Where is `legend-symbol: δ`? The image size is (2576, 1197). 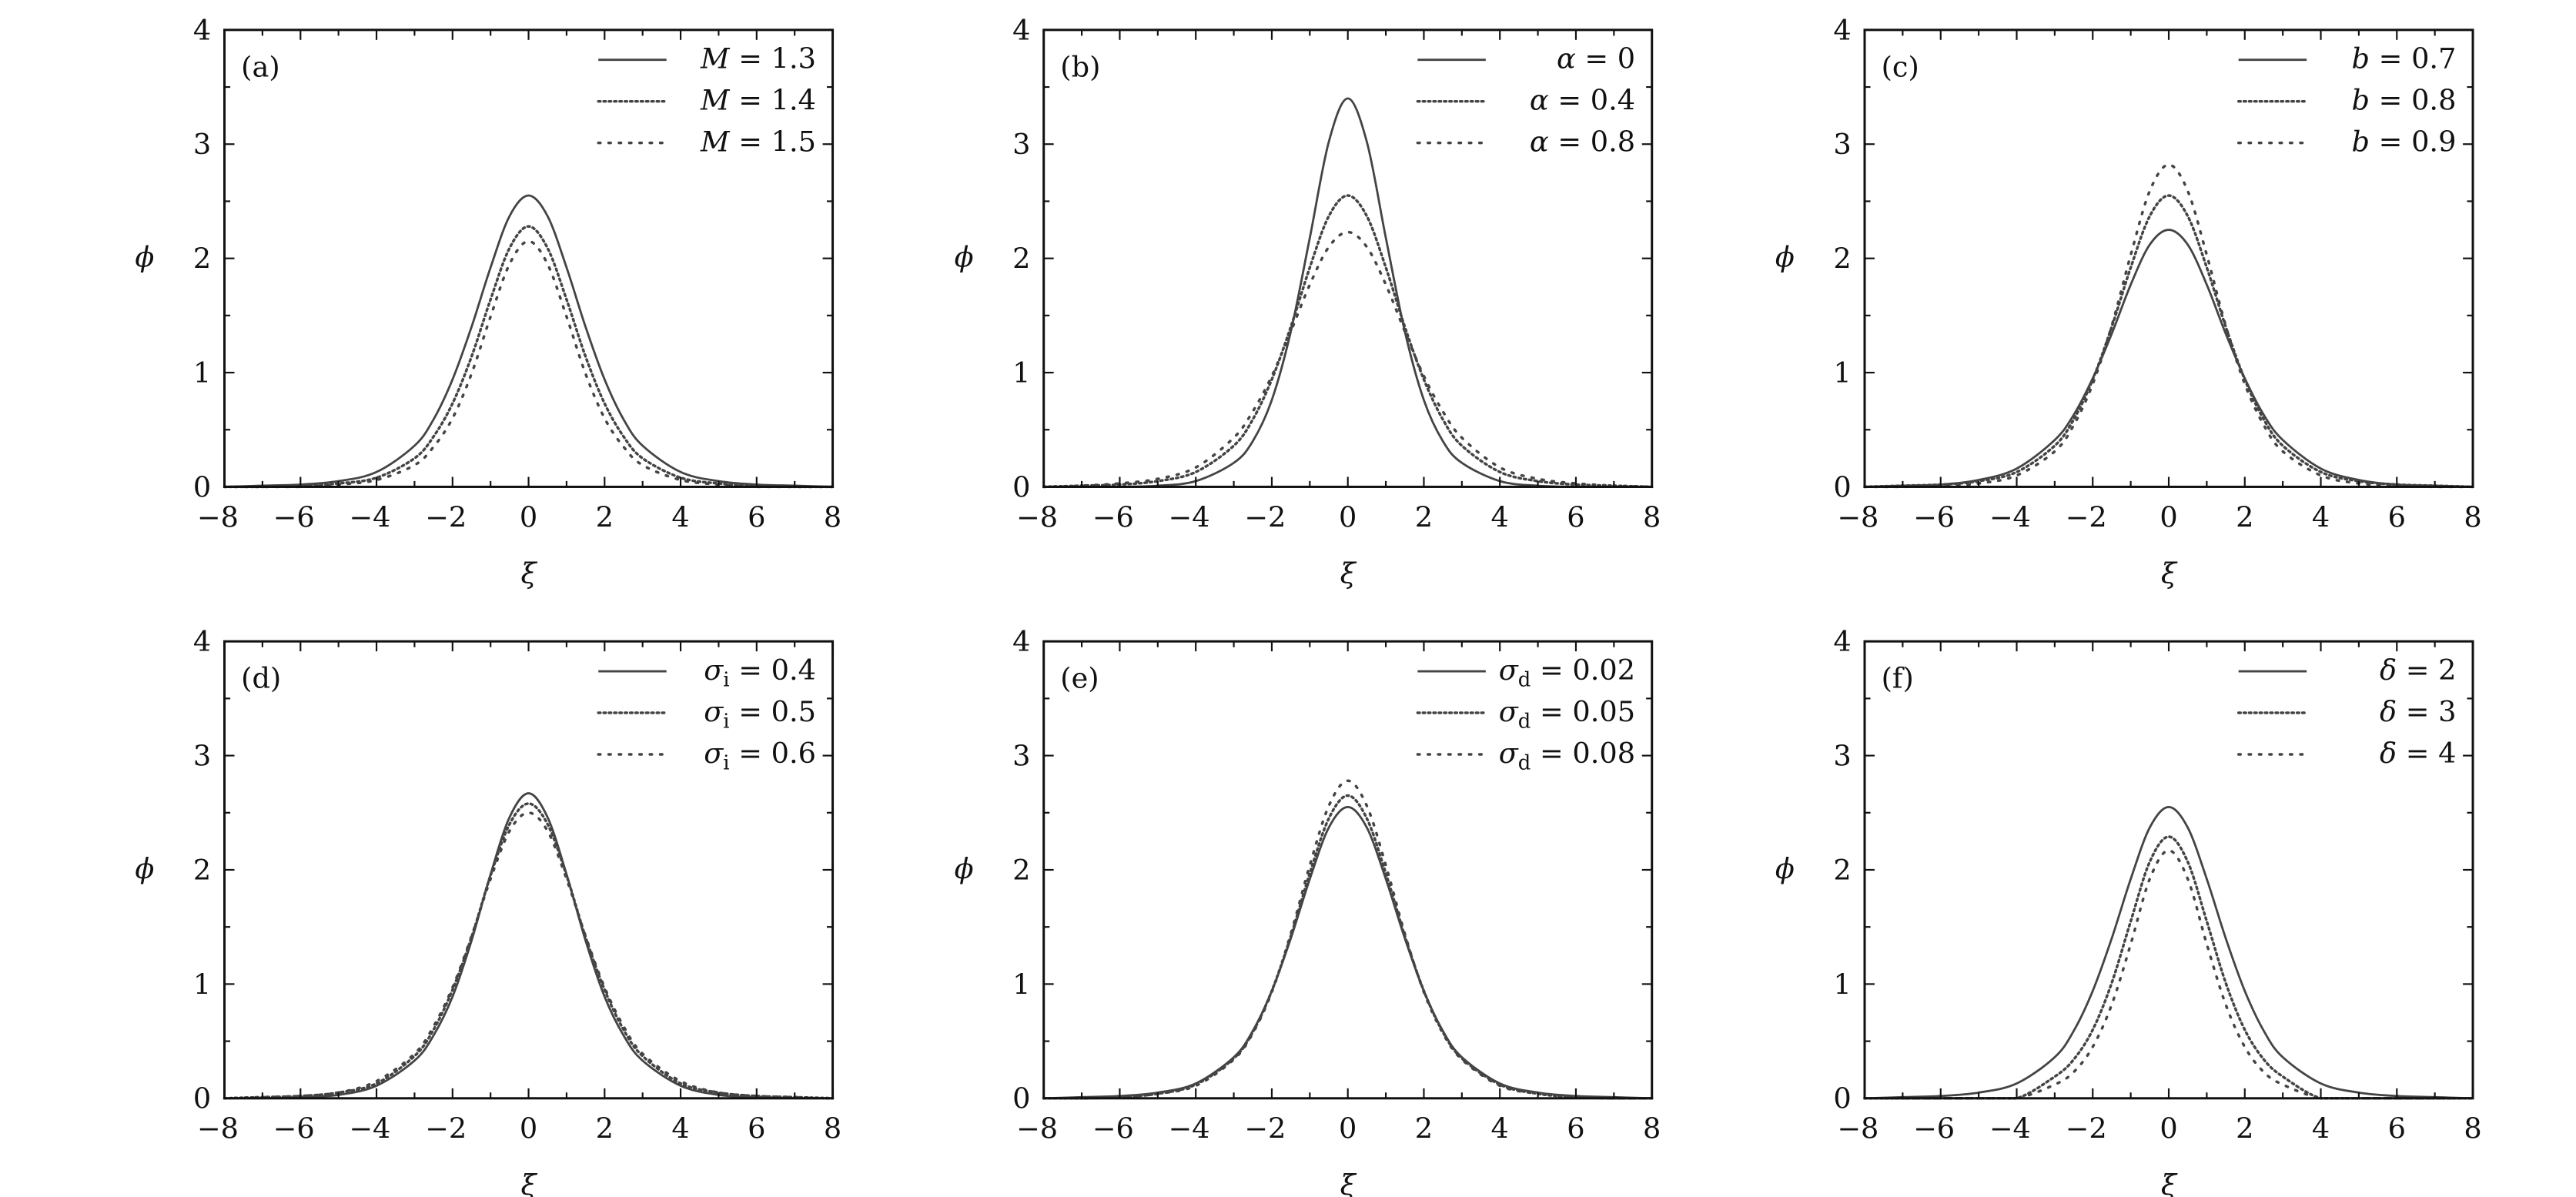 legend-symbol: δ is located at coordinates (2389, 753).